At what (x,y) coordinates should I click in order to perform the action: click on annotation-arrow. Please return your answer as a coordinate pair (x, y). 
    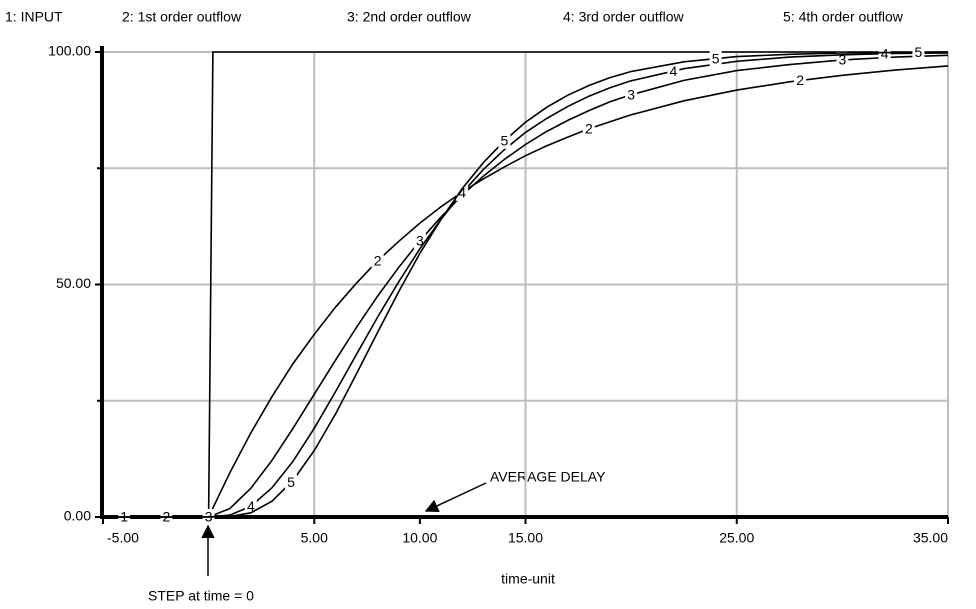
    Looking at the image, I should click on (455, 497).